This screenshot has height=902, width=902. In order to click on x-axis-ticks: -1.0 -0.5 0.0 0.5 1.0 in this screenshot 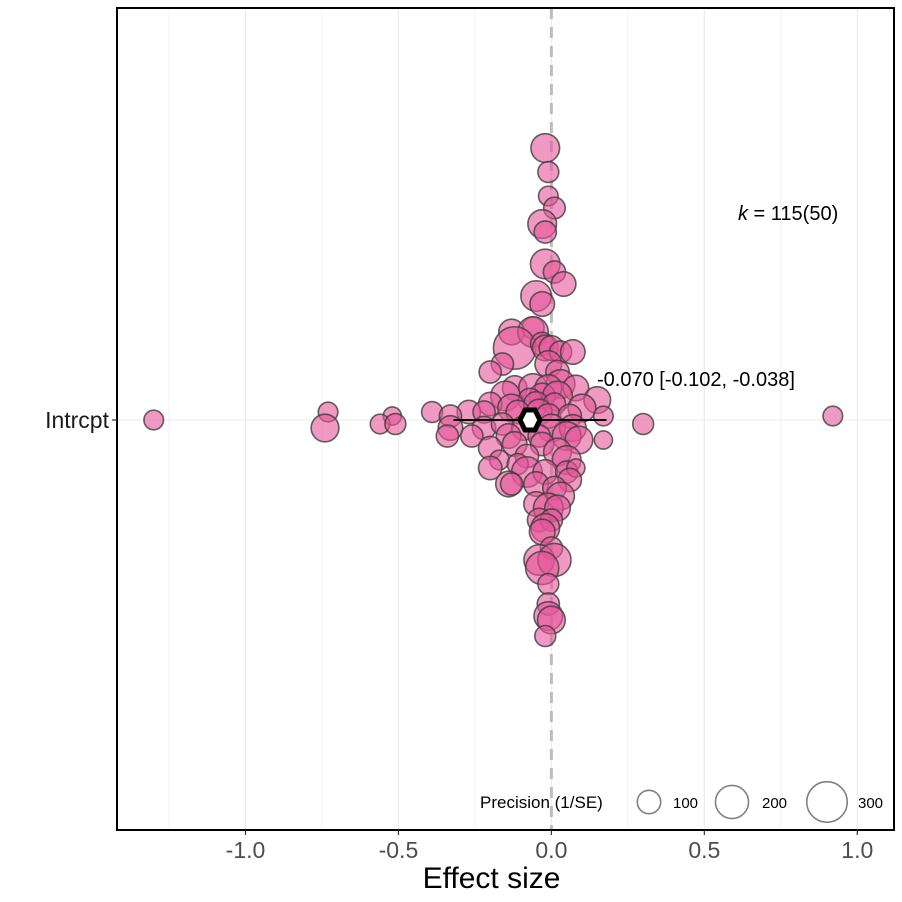, I will do `click(549, 846)`.